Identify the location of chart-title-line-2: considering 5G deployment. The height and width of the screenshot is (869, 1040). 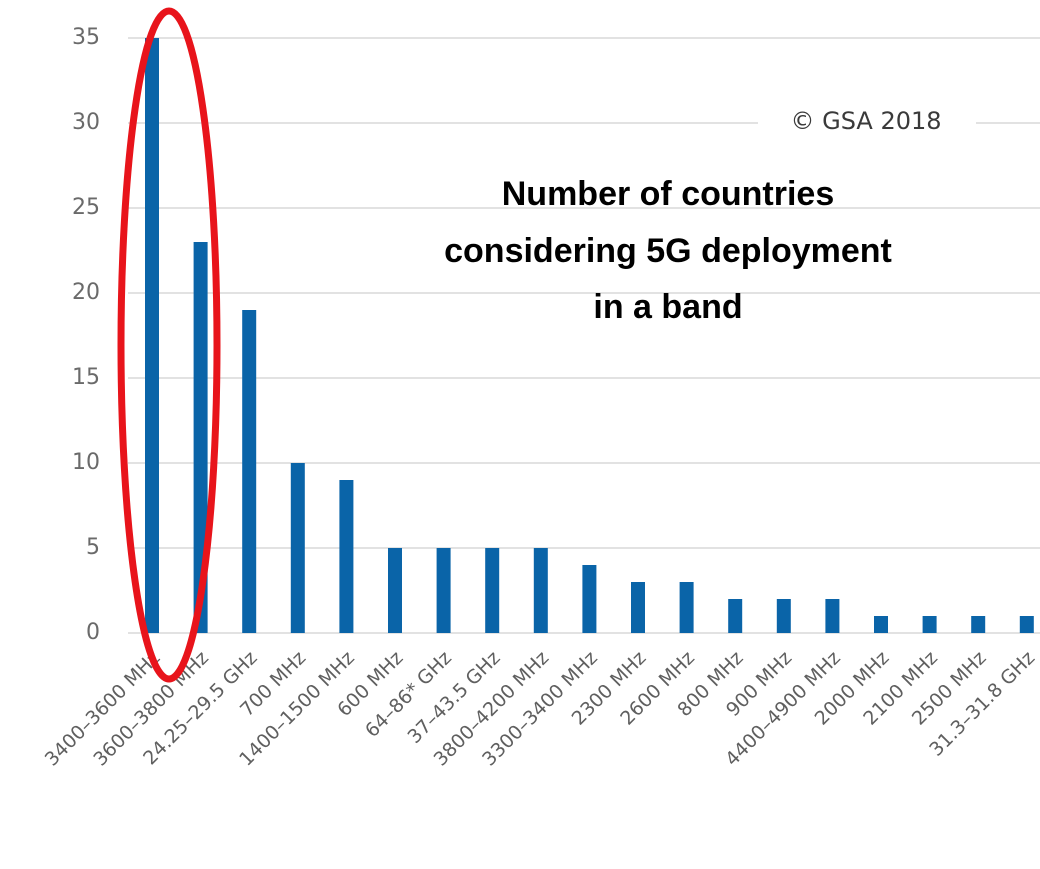
(668, 251).